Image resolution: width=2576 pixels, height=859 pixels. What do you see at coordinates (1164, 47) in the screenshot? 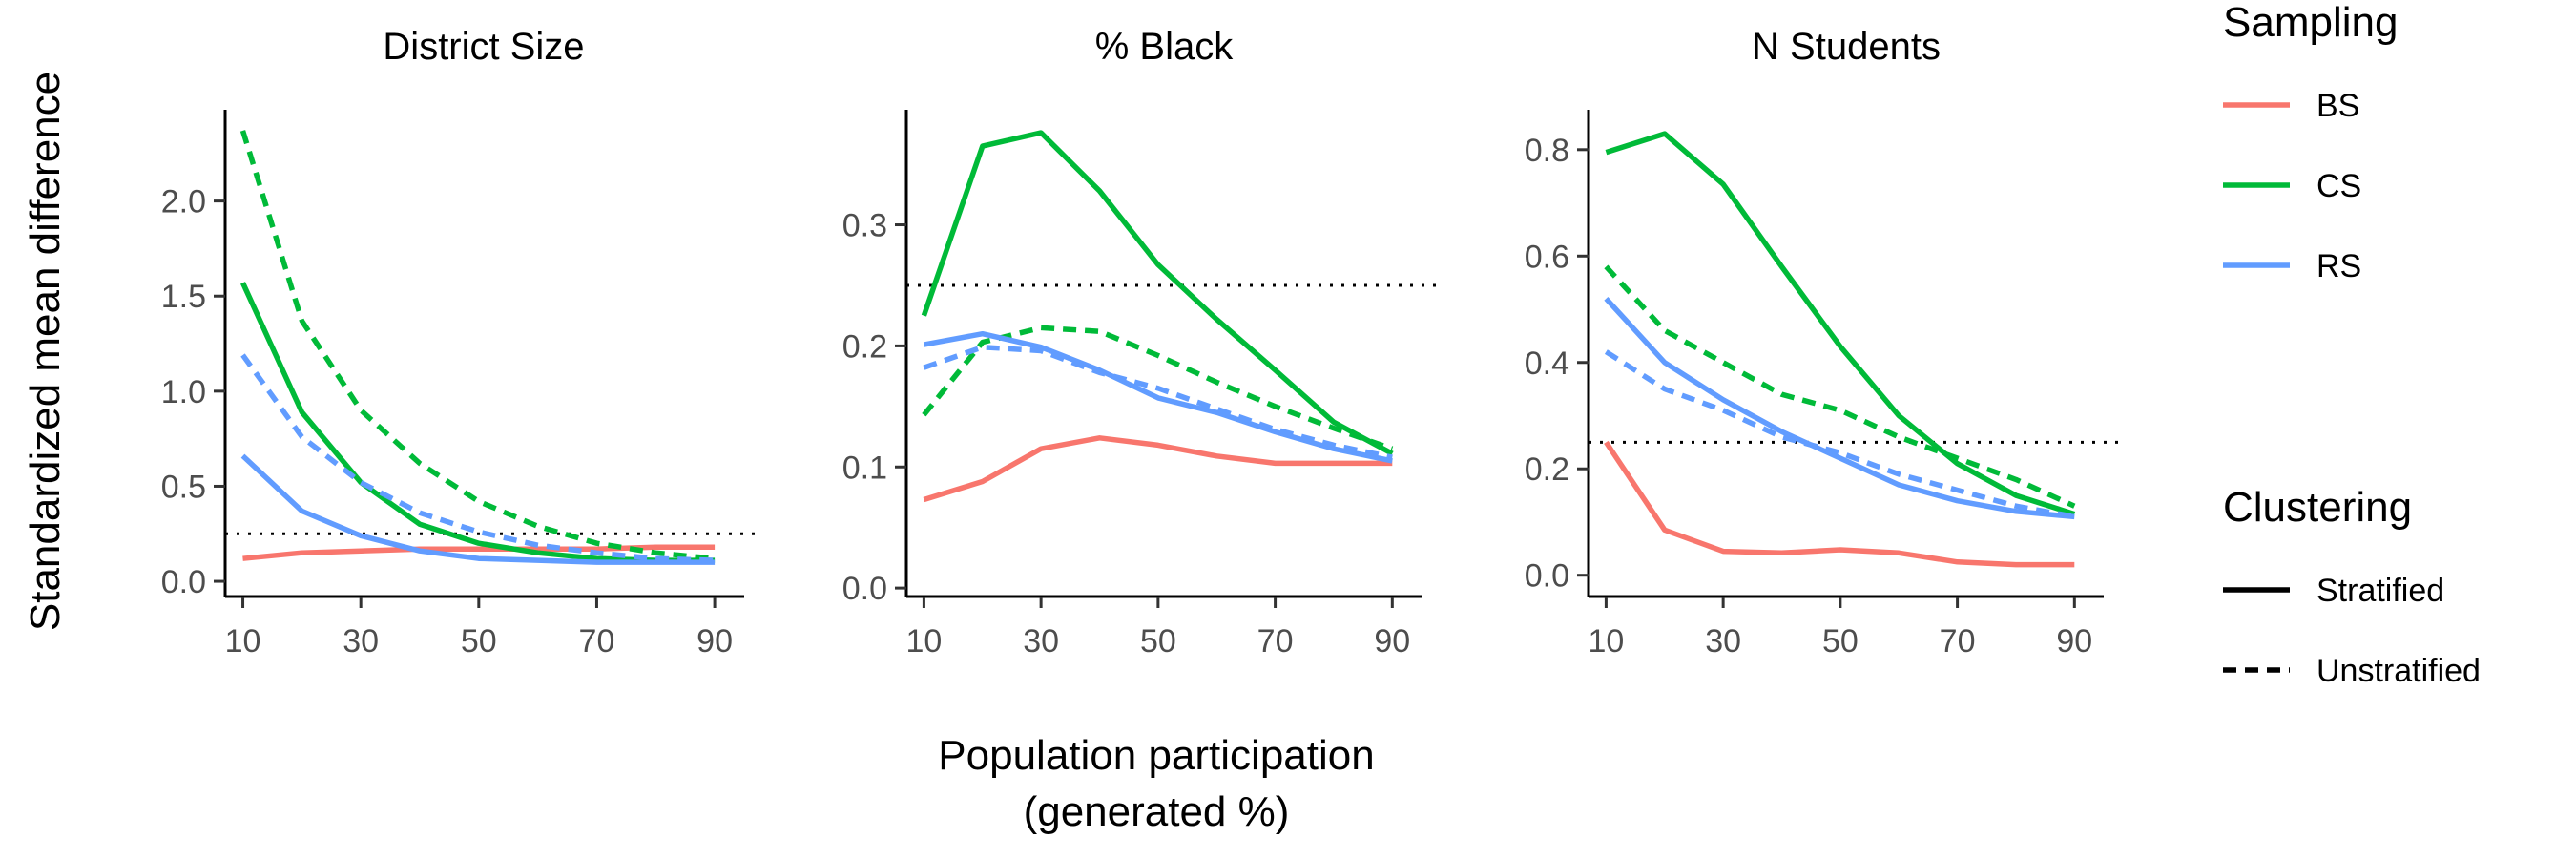
I see `panel-title: % Black` at bounding box center [1164, 47].